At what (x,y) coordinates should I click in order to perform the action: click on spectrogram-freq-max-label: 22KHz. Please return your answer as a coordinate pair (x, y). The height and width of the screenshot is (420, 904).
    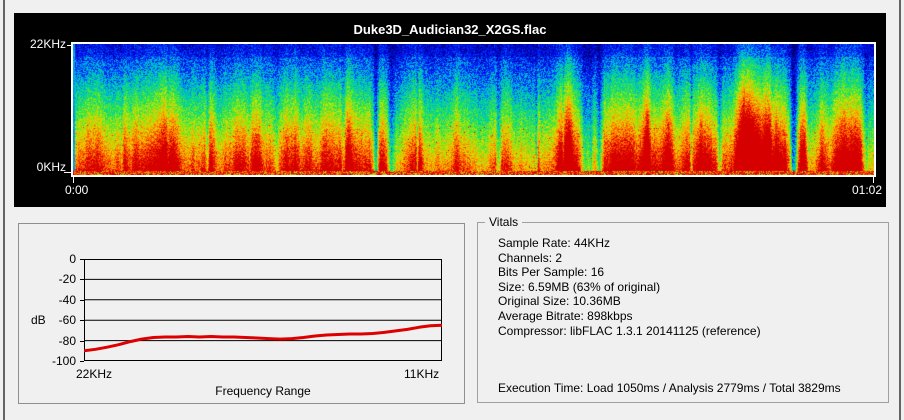
    Looking at the image, I should click on (47, 44).